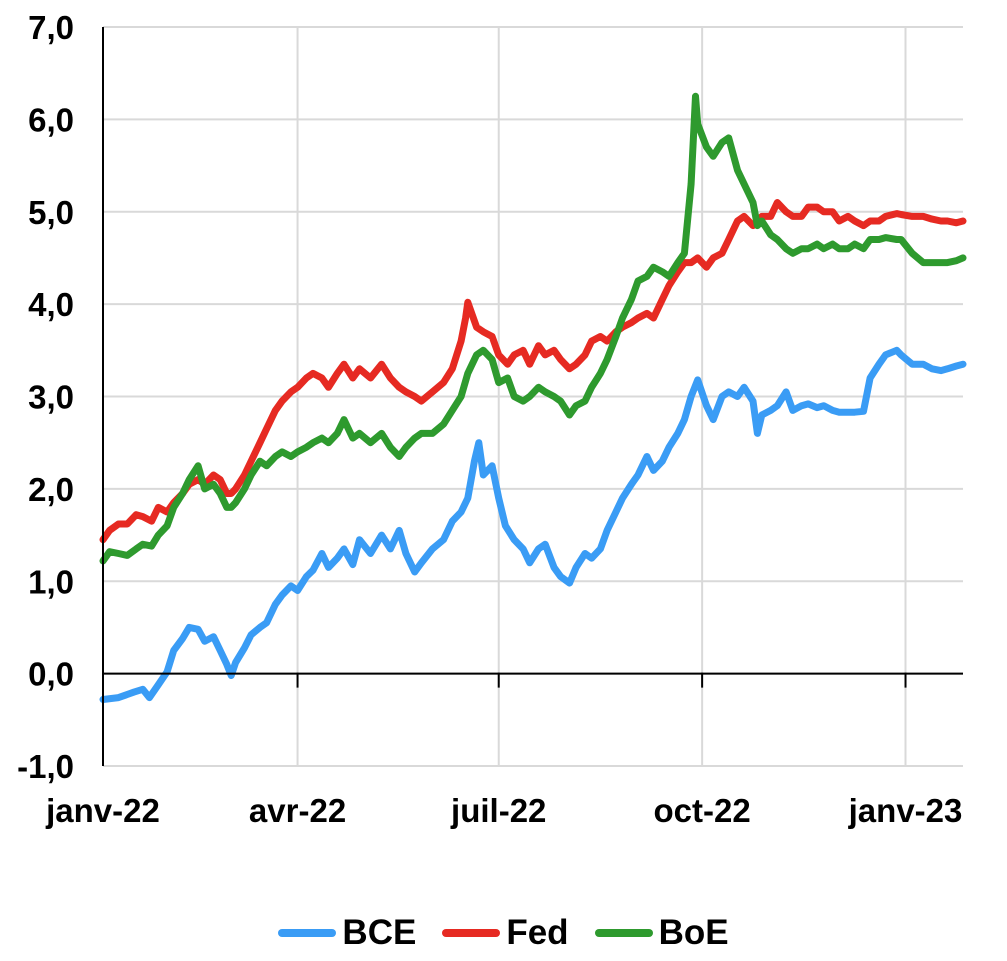 The width and height of the screenshot is (1007, 961). I want to click on legend-label-fed: Fed, so click(537, 932).